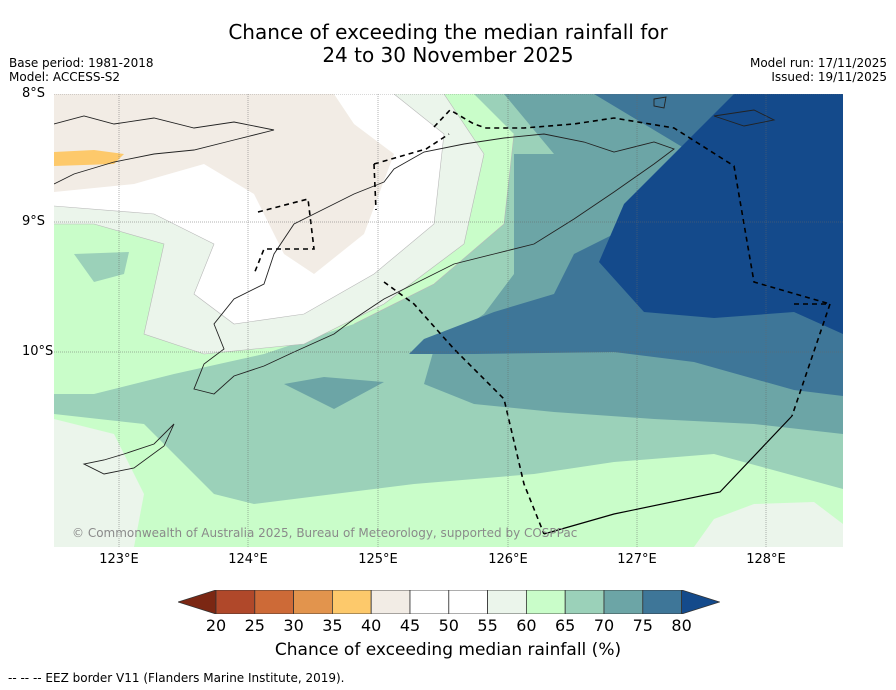  What do you see at coordinates (101, 267) in the screenshot?
I see `zone-70-75-sw` at bounding box center [101, 267].